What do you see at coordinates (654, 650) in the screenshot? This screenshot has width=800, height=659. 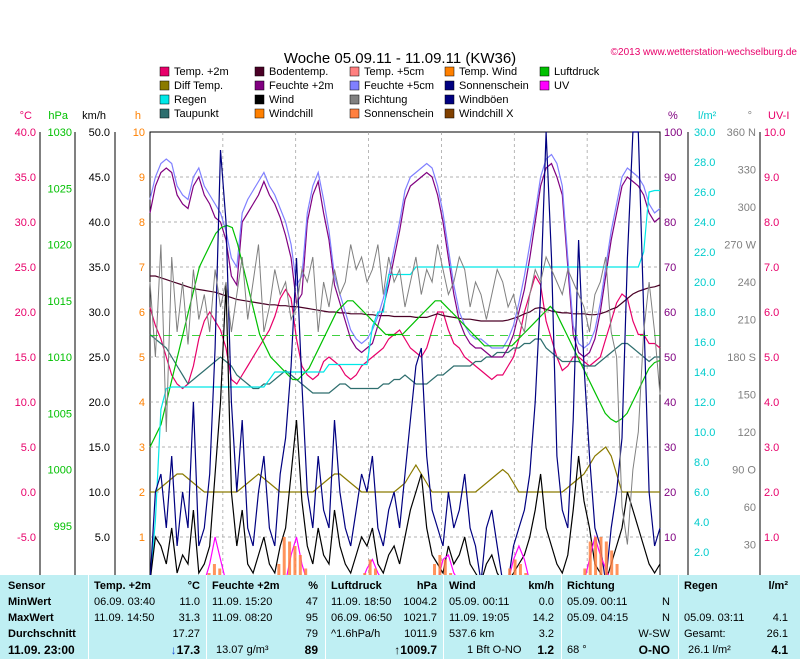 I see `current-richtung-value: O-NO` at bounding box center [654, 650].